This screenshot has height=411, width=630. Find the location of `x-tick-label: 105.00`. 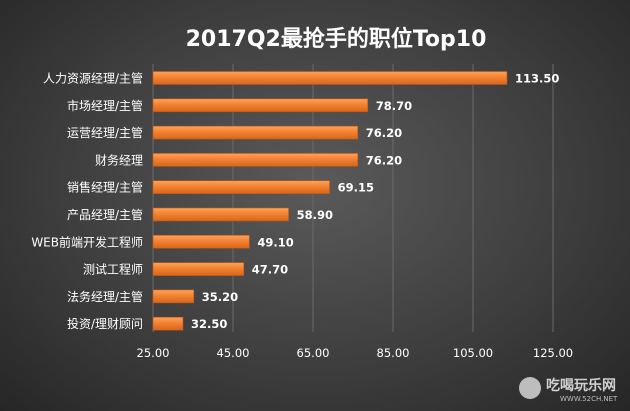

x-tick-label: 105.00 is located at coordinates (473, 353).